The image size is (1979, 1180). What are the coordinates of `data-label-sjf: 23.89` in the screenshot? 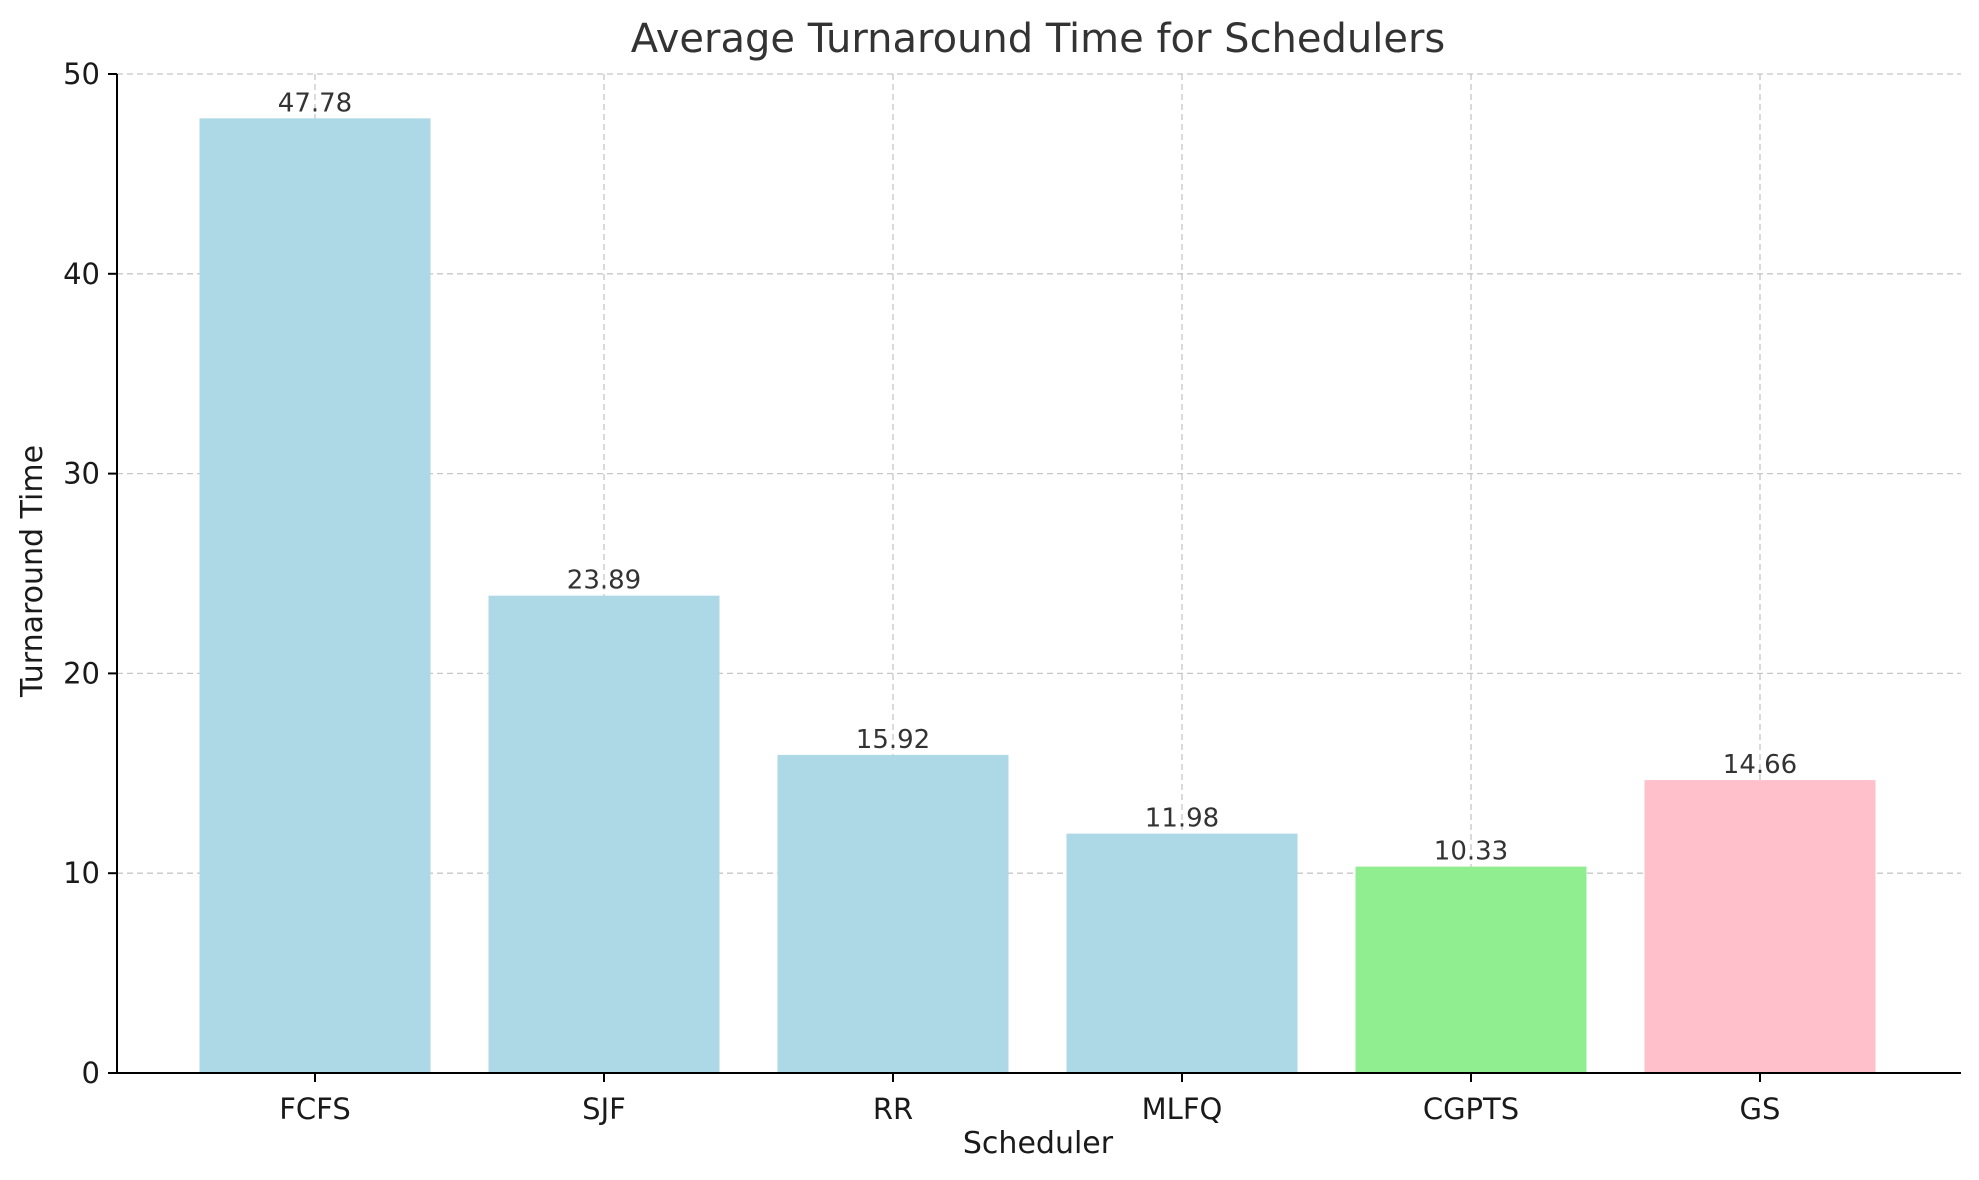 It's located at (604, 581).